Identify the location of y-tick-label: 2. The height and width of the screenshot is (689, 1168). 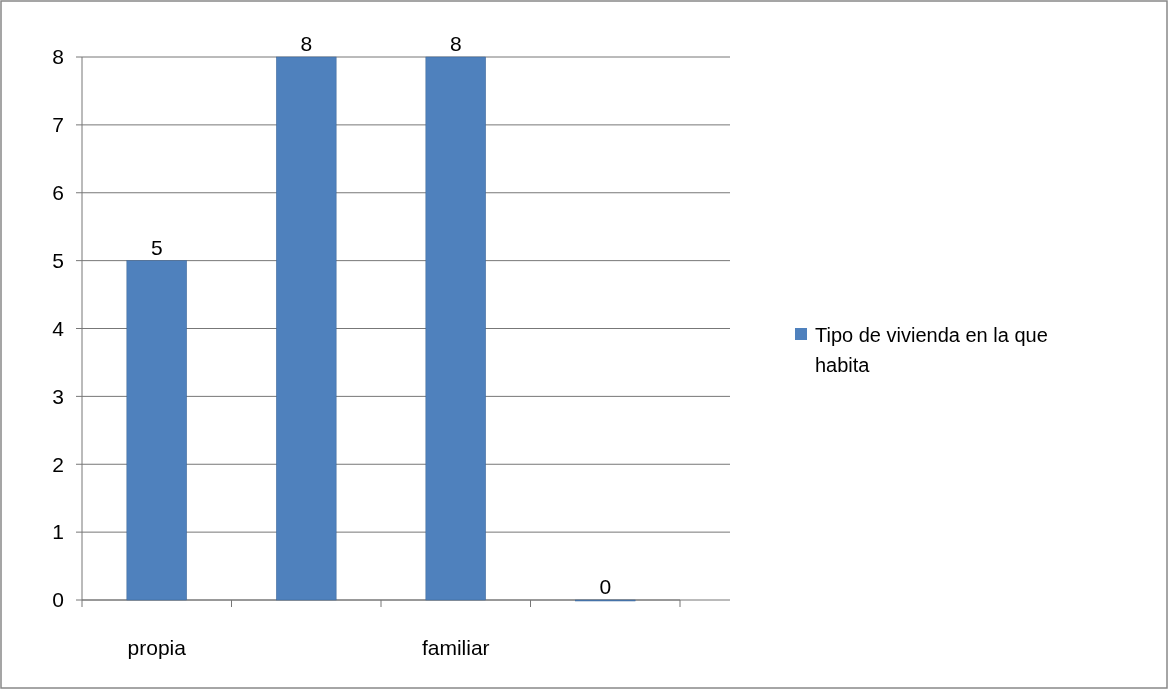
(58, 464).